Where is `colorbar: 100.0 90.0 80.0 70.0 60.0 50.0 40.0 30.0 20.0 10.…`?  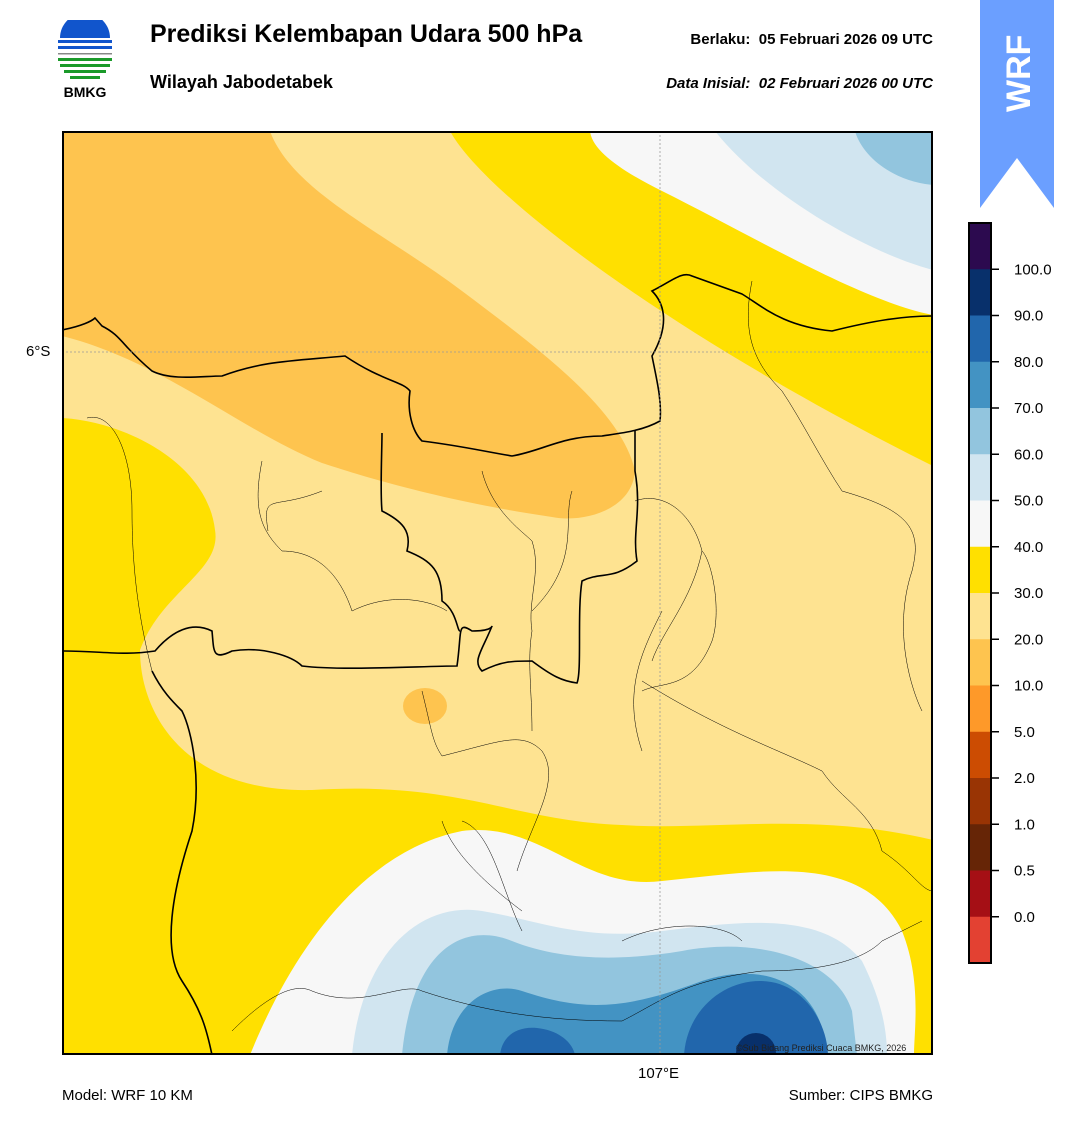
colorbar: 100.0 90.0 80.0 70.0 60.0 50.0 40.0 30.0 20.0 10.… is located at coordinates (1010, 593).